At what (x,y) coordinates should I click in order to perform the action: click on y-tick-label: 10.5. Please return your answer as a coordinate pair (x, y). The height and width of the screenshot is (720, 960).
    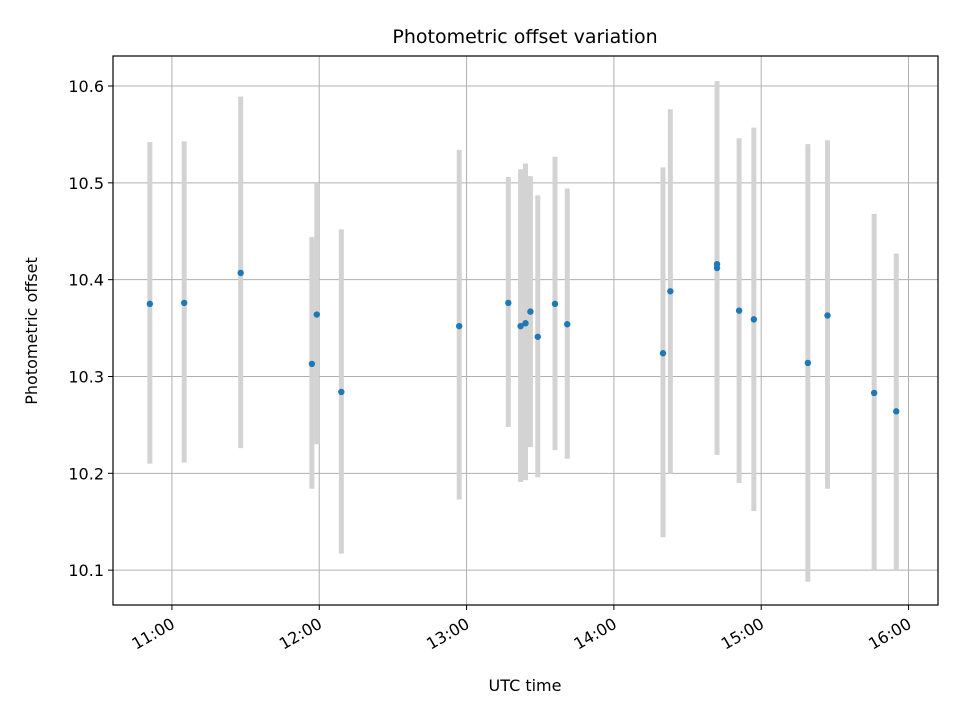
    Looking at the image, I should click on (86, 183).